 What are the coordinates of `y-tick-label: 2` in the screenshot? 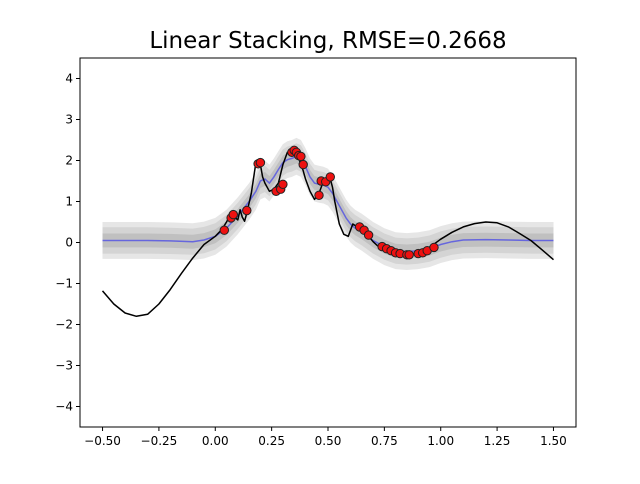 It's located at (69, 161).